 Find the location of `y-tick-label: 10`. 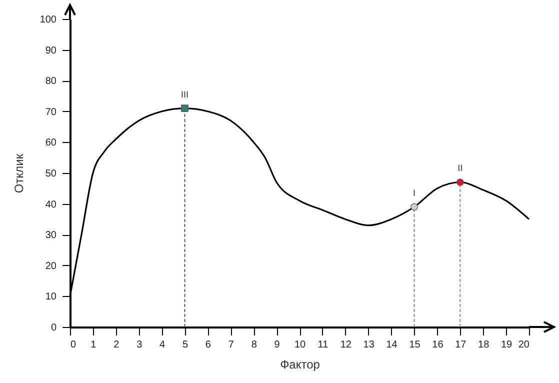

y-tick-label: 10 is located at coordinates (51, 297).